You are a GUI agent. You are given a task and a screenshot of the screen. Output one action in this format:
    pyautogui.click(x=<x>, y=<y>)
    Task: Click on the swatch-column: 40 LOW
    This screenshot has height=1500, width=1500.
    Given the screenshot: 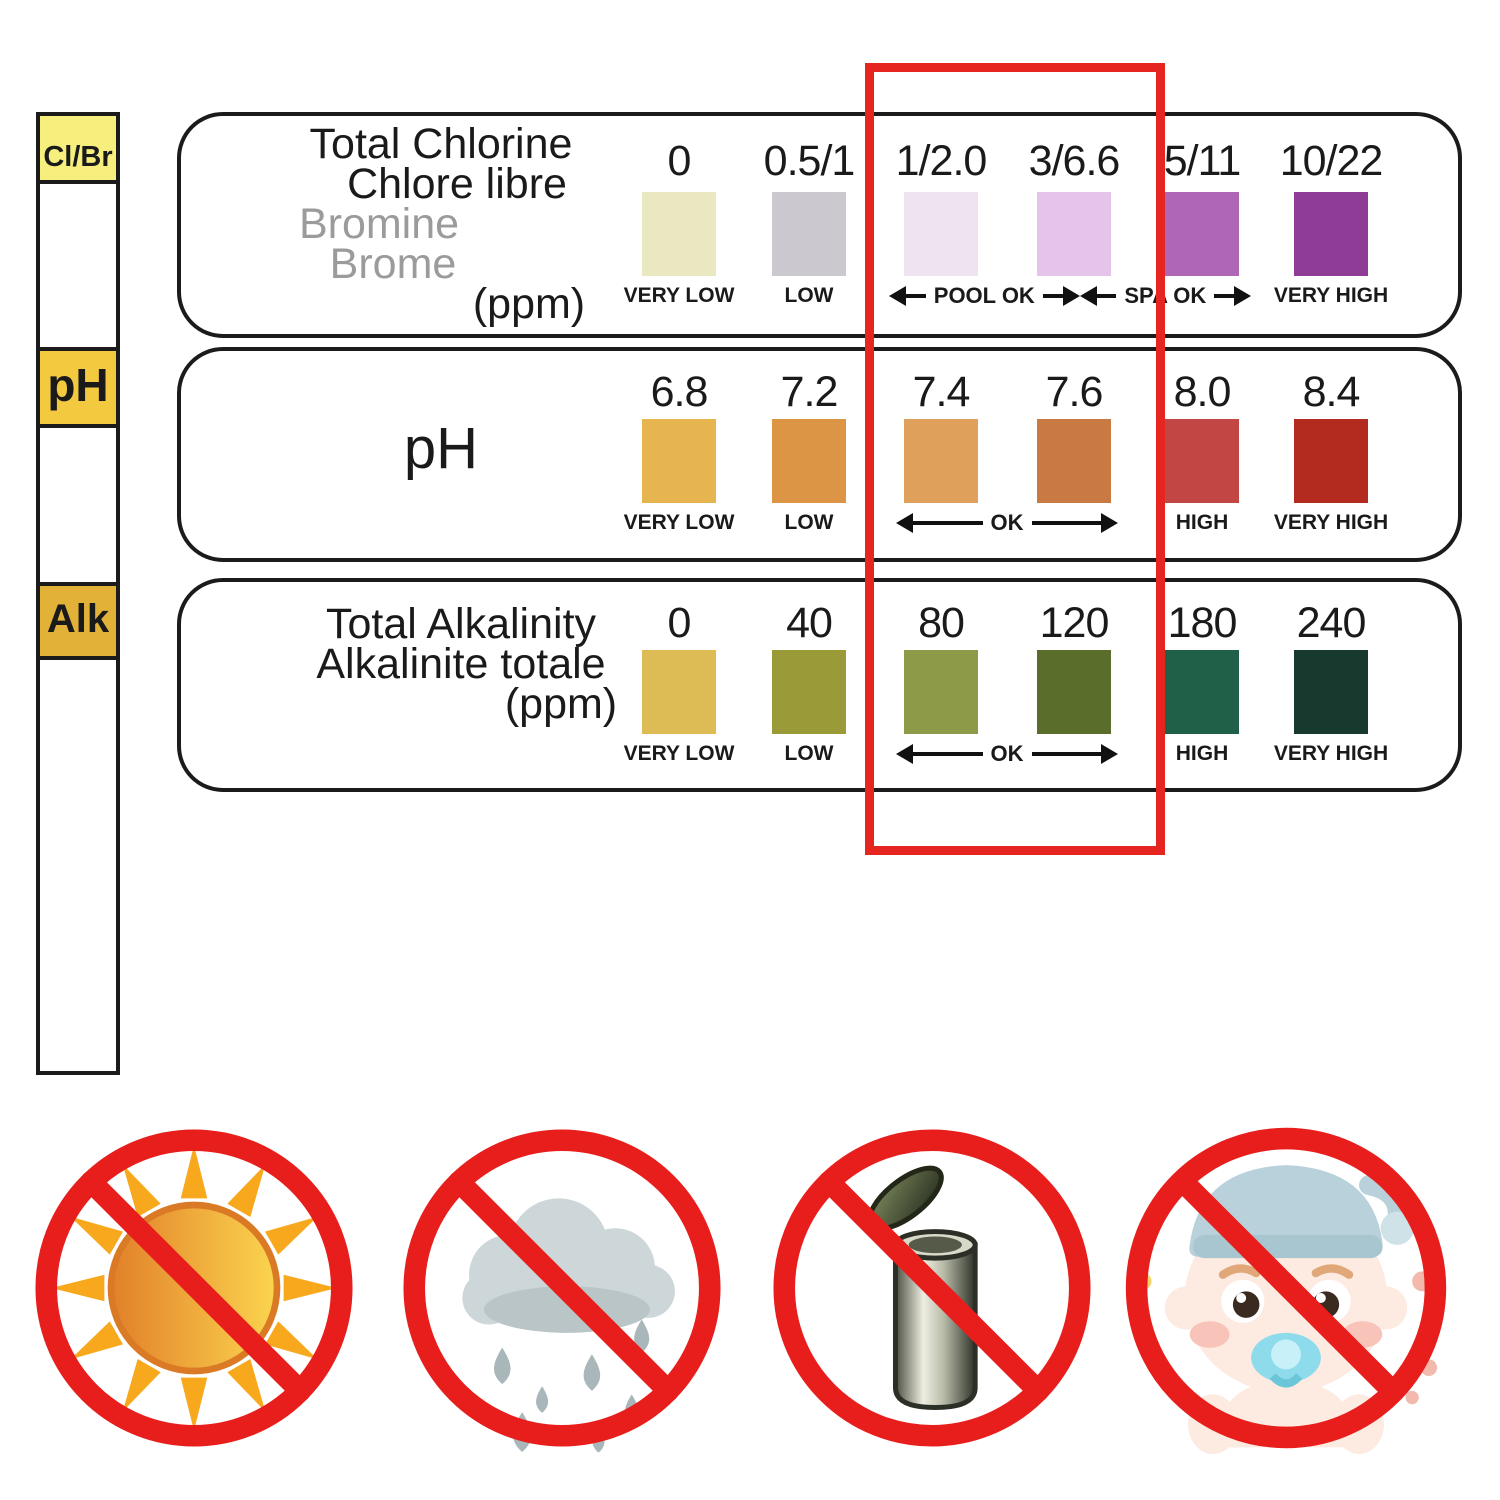 What is the action you would take?
    pyautogui.click(x=809, y=683)
    